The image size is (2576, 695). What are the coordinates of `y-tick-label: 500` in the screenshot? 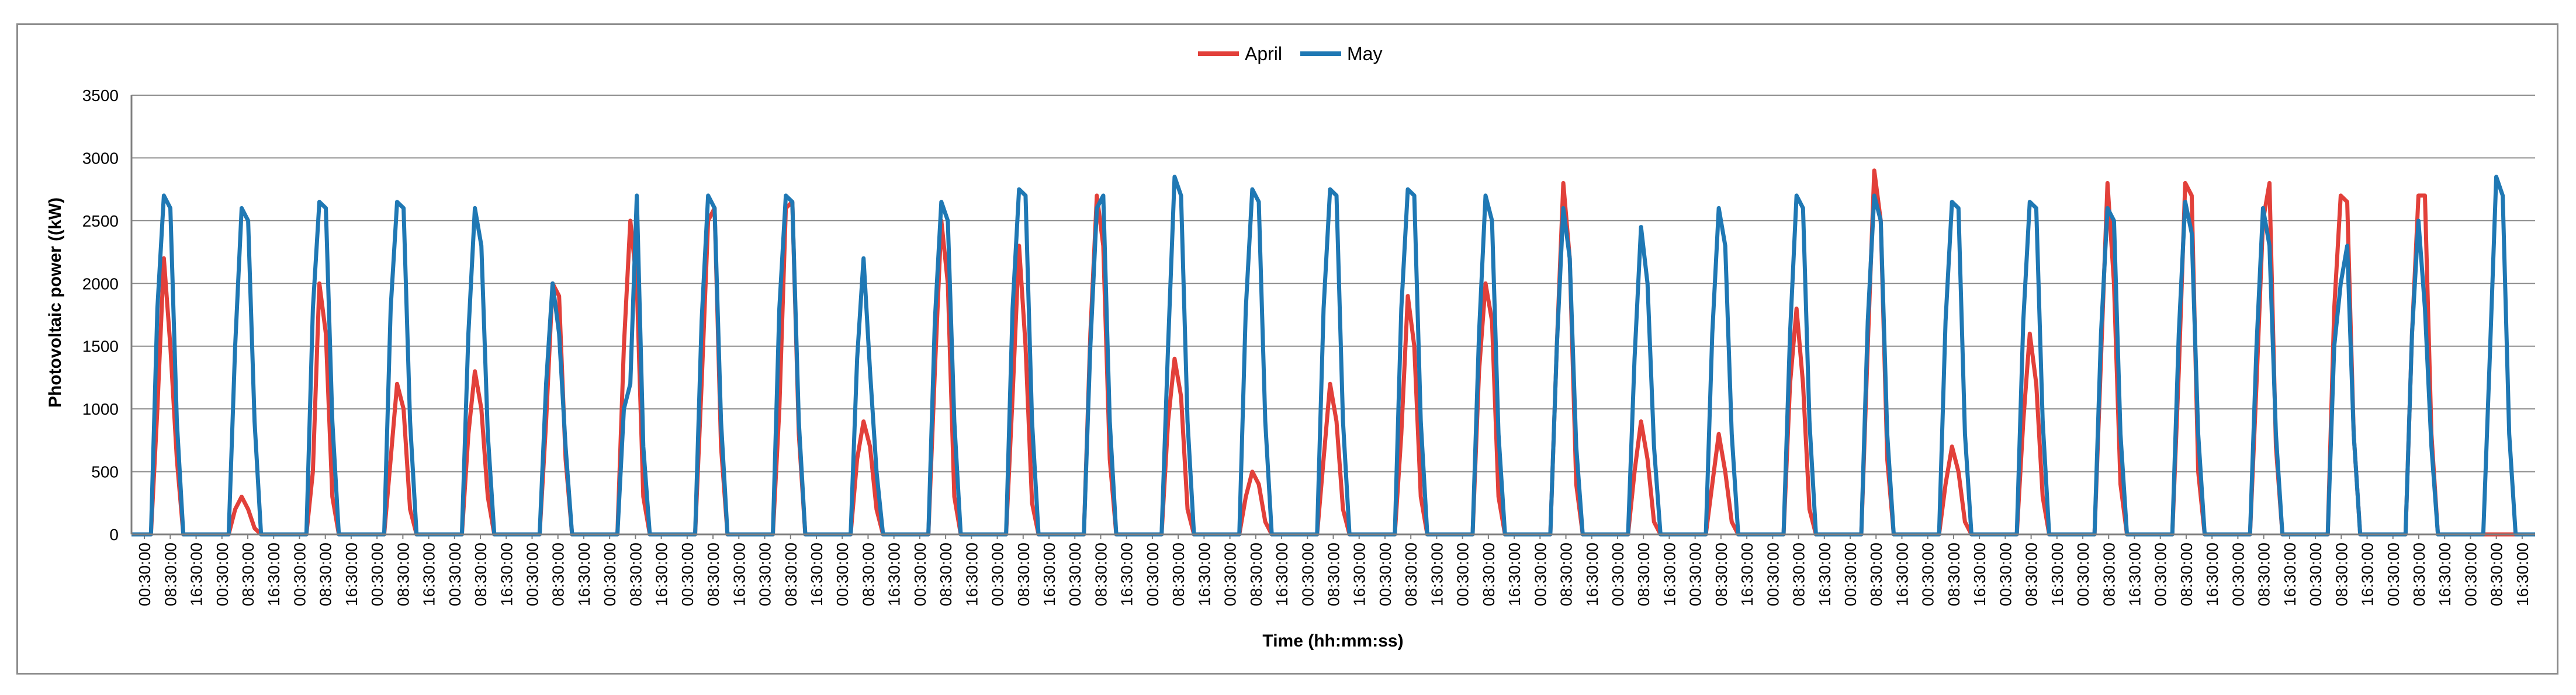 It's located at (105, 472).